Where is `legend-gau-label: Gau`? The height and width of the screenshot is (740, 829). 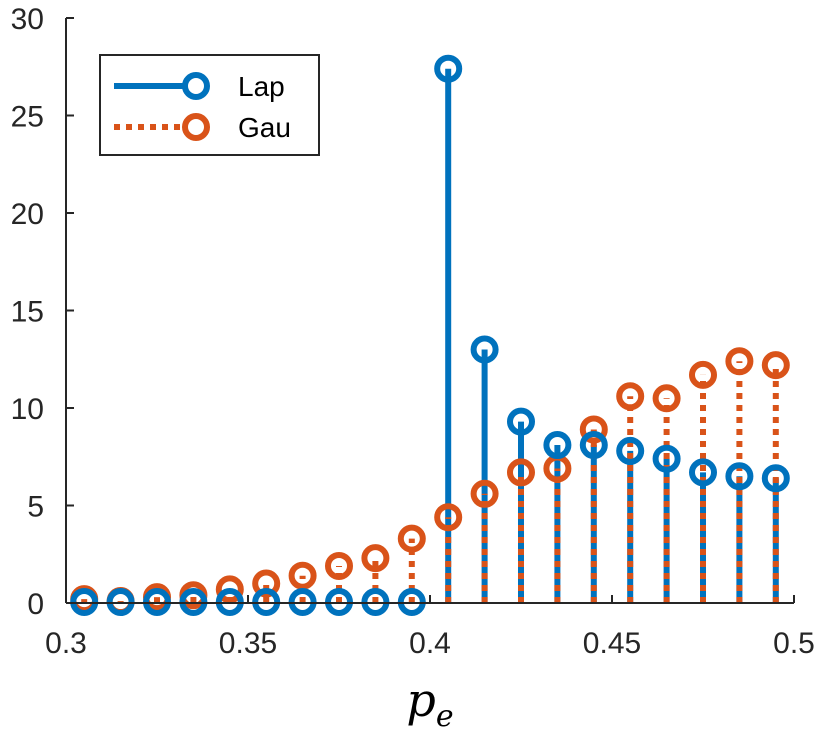 legend-gau-label: Gau is located at coordinates (264, 127).